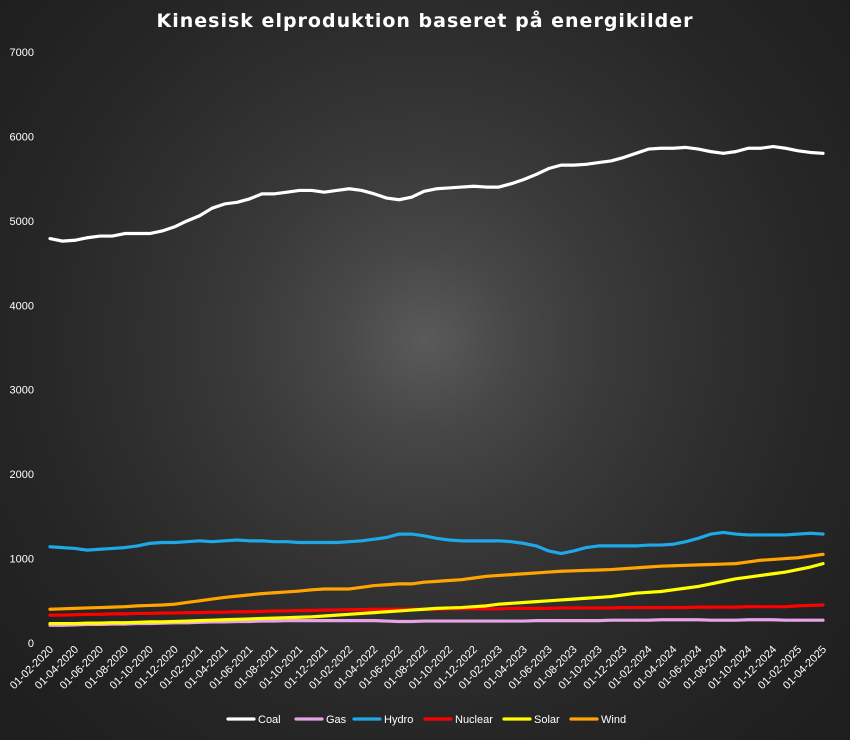 The height and width of the screenshot is (740, 850). Describe the element at coordinates (531, 720) in the screenshot. I see `legend-item-solar: Solar` at that location.